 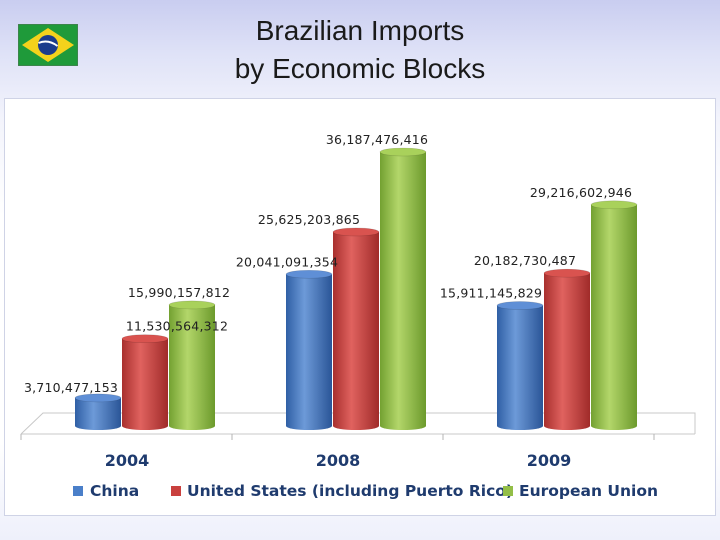 What do you see at coordinates (71, 387) in the screenshot?
I see `data-label: 3,710,477,153` at bounding box center [71, 387].